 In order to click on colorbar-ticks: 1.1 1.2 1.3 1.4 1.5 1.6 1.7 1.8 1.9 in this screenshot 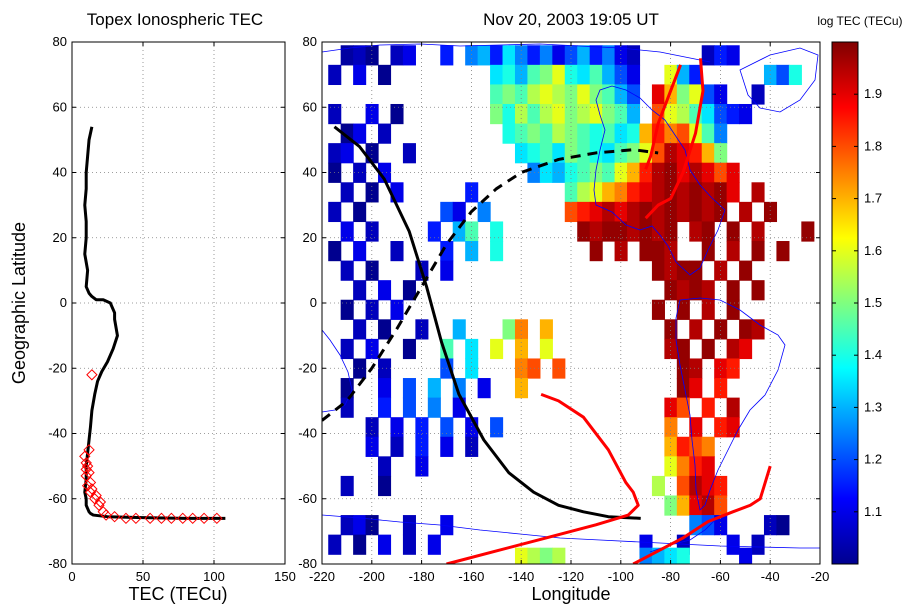, I will do `click(857, 302)`.